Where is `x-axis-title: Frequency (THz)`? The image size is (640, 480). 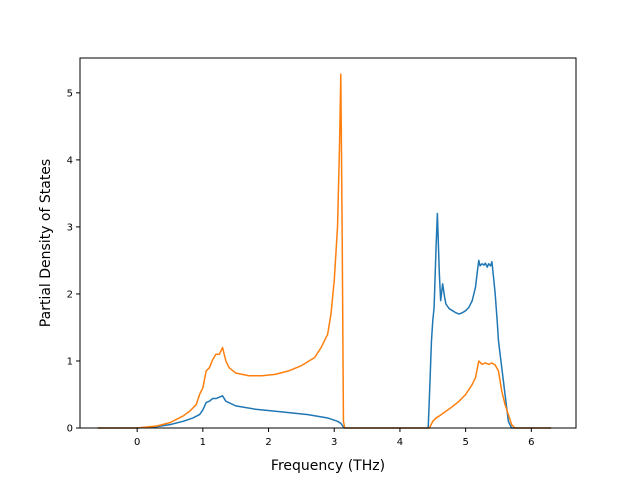 x-axis-title: Frequency (THz) is located at coordinates (328, 466).